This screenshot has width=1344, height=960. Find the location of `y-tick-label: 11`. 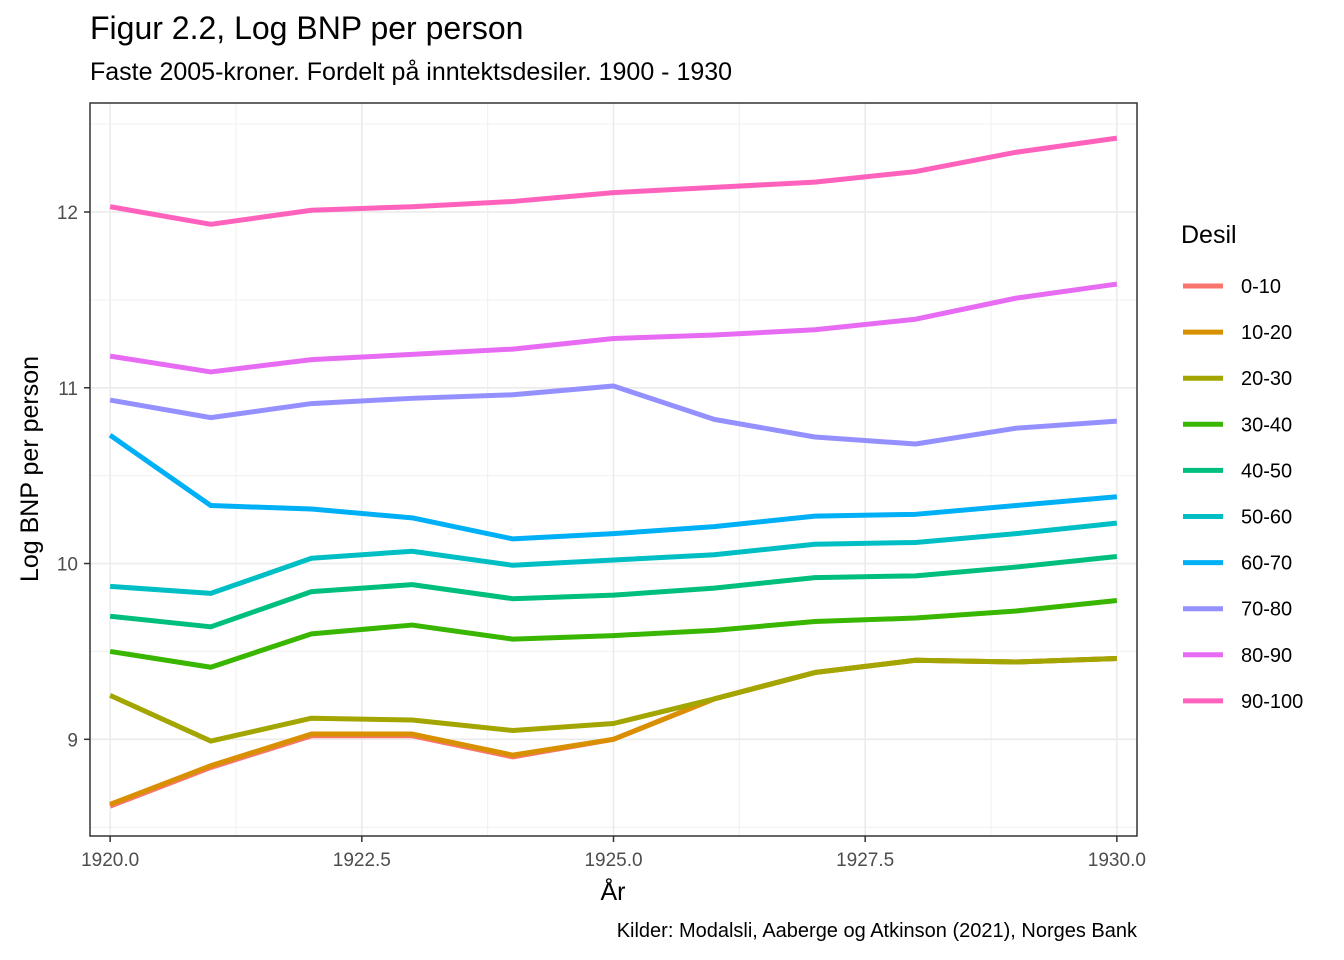

y-tick-label: 11 is located at coordinates (68, 389).